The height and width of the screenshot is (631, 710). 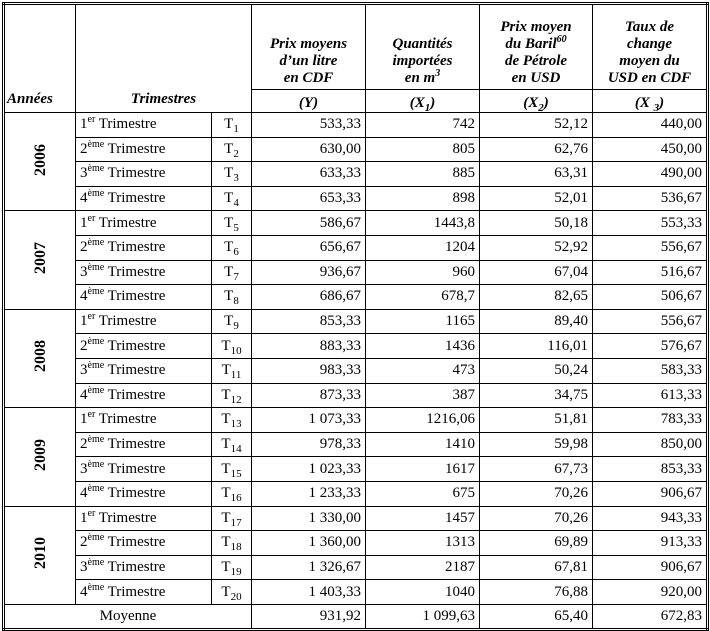 What do you see at coordinates (422, 272) in the screenshot?
I see `value-cell: 960` at bounding box center [422, 272].